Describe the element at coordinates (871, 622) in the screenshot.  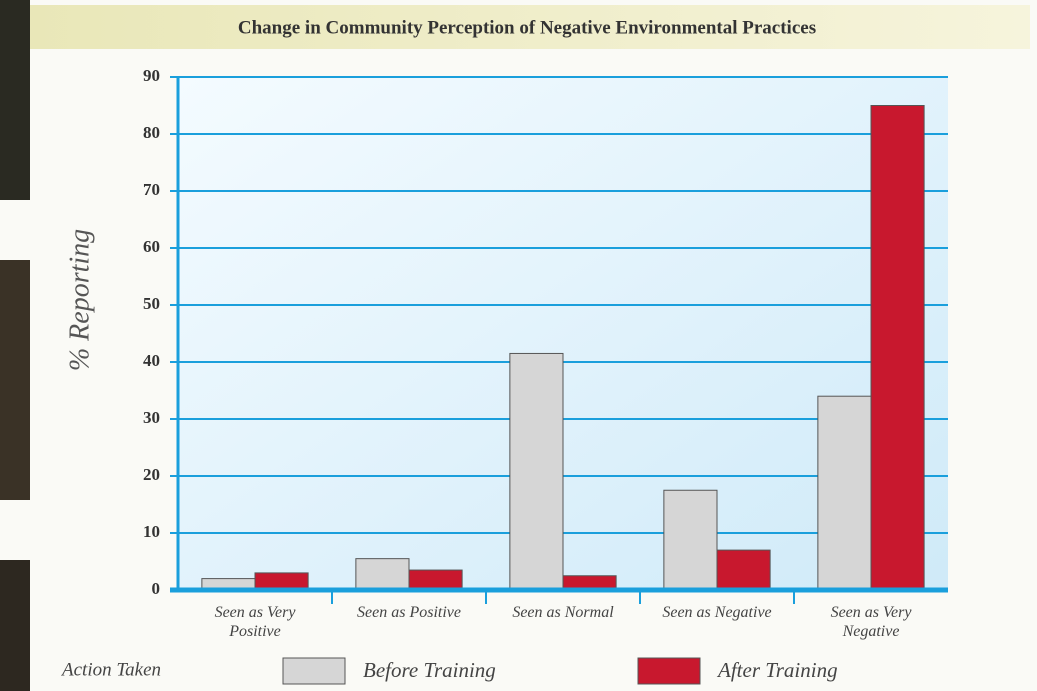
I see `x-tick-label: Seen as Very Negative` at that location.